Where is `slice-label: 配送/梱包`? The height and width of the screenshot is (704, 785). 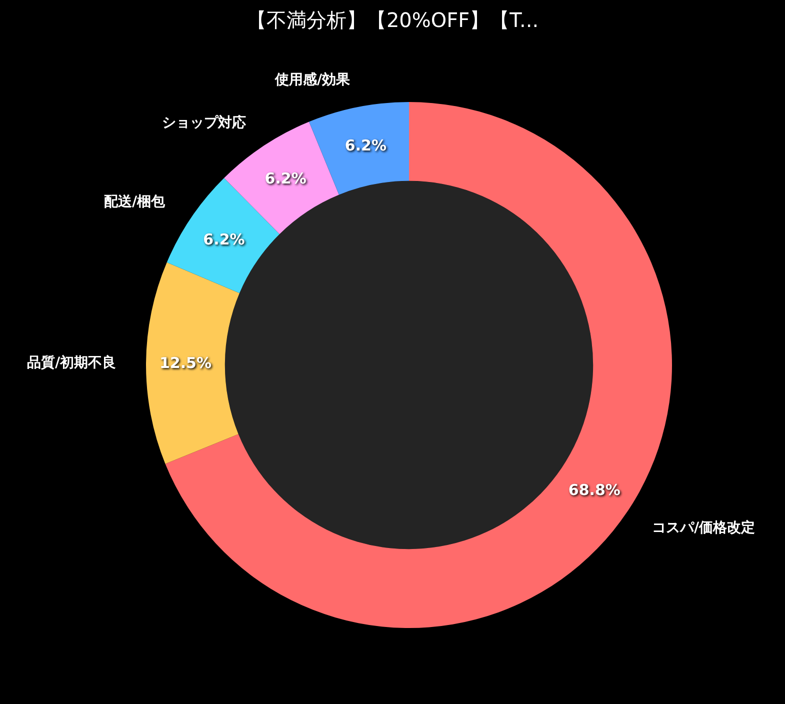
slice-label: 配送/梱包 is located at coordinates (135, 202).